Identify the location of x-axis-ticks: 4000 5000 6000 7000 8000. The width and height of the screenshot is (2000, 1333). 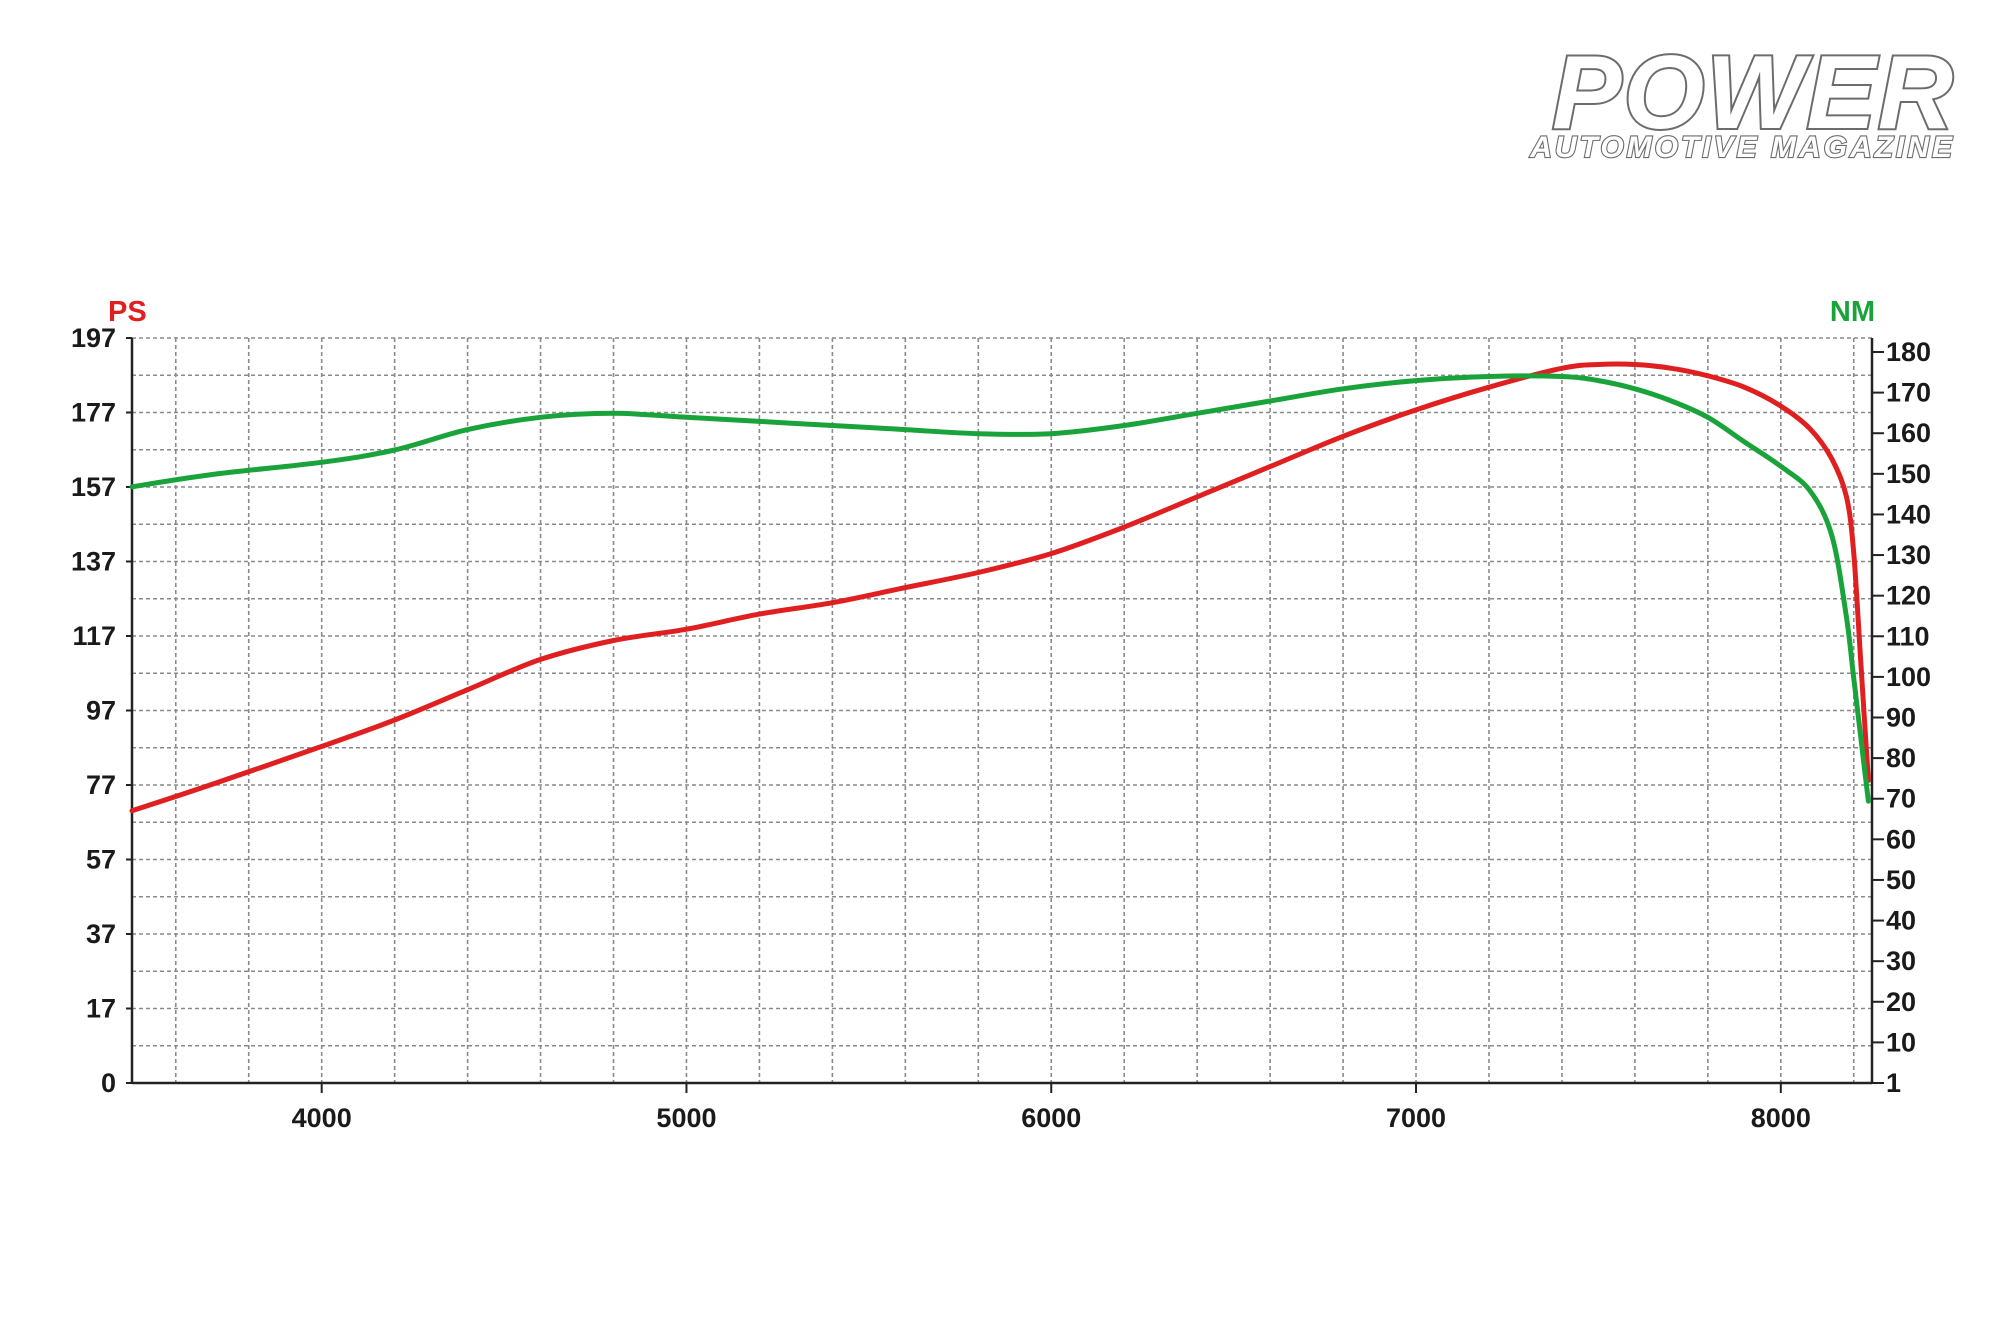
(1051, 1108).